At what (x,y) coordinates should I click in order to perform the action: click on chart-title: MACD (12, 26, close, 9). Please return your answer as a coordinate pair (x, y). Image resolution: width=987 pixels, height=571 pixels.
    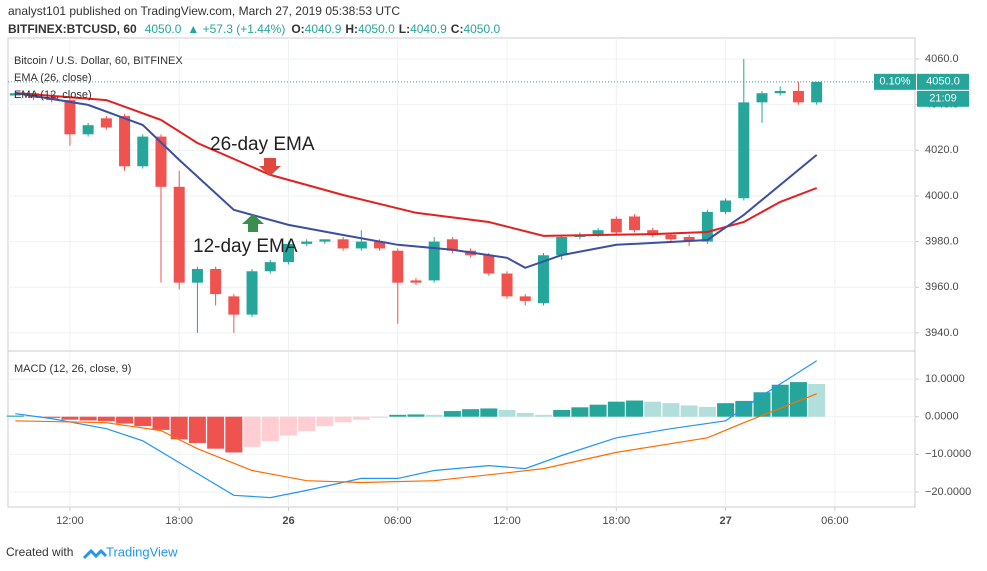
    Looking at the image, I should click on (72, 369).